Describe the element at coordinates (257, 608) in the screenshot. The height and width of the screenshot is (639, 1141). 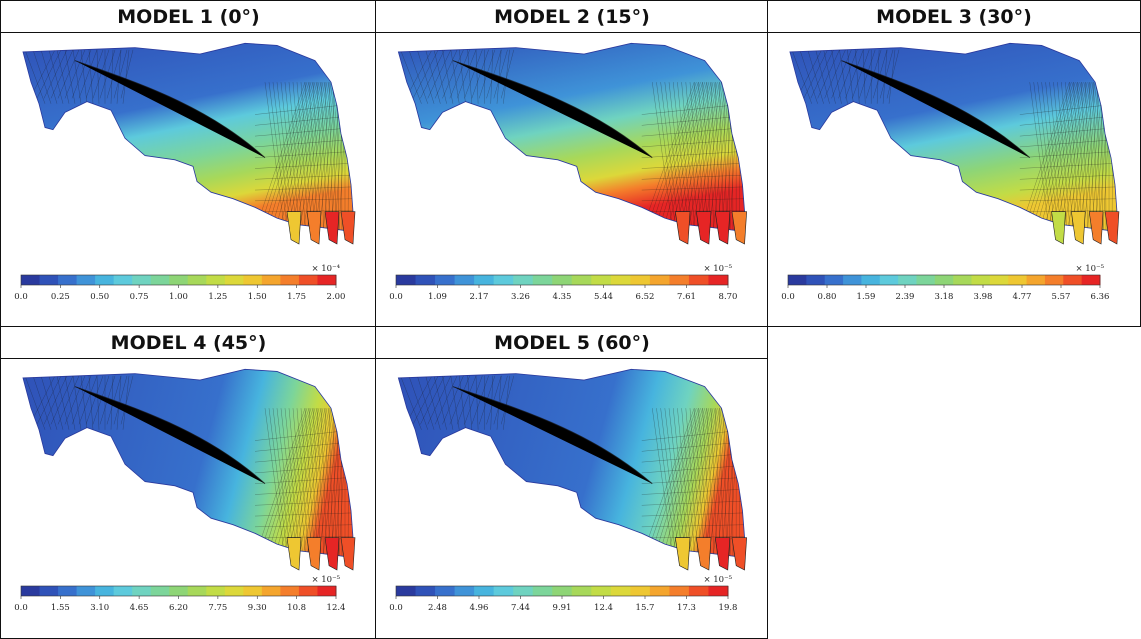
I see `scale-tick-label: 9.30` at that location.